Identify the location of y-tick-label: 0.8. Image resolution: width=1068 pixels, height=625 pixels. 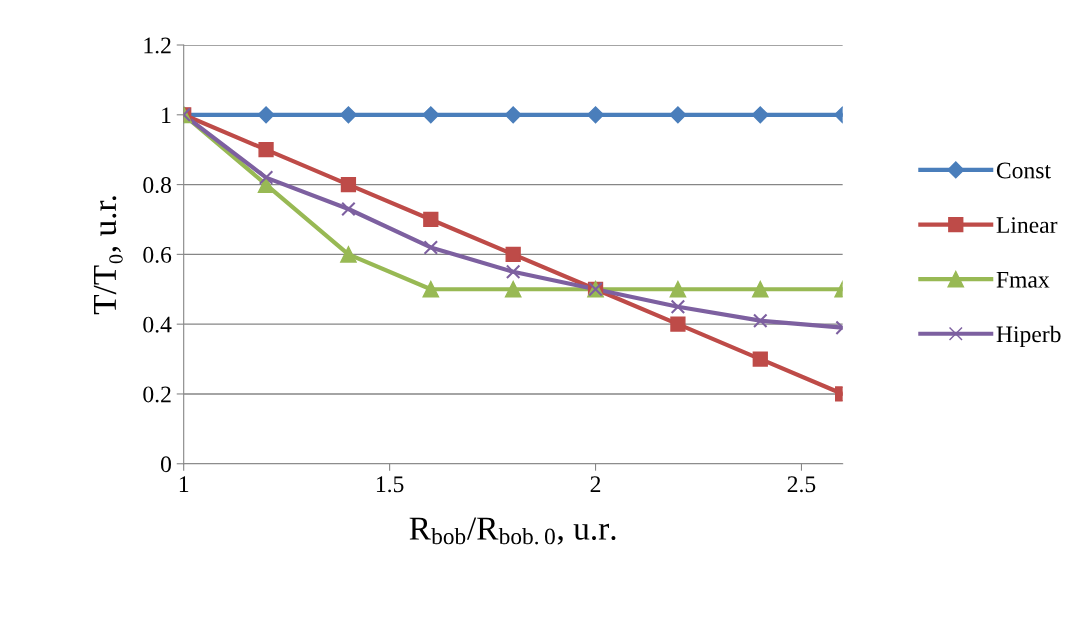
(157, 185).